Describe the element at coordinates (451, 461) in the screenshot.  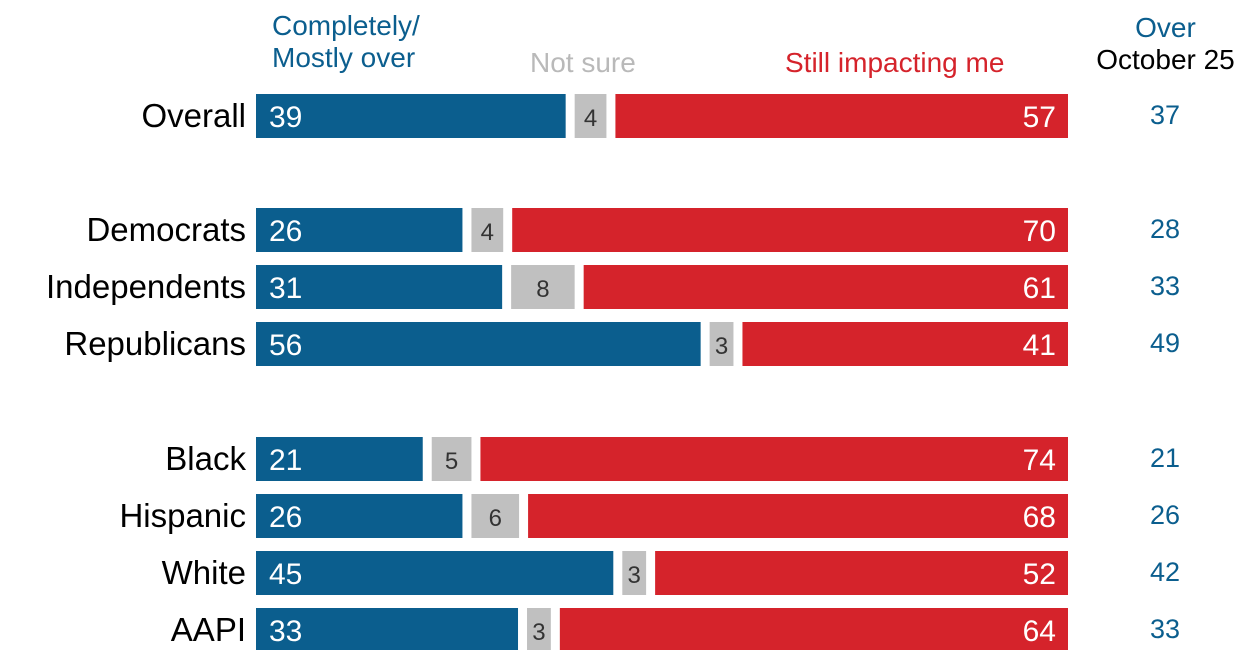
I see `bar-not-sure-value: 5` at that location.